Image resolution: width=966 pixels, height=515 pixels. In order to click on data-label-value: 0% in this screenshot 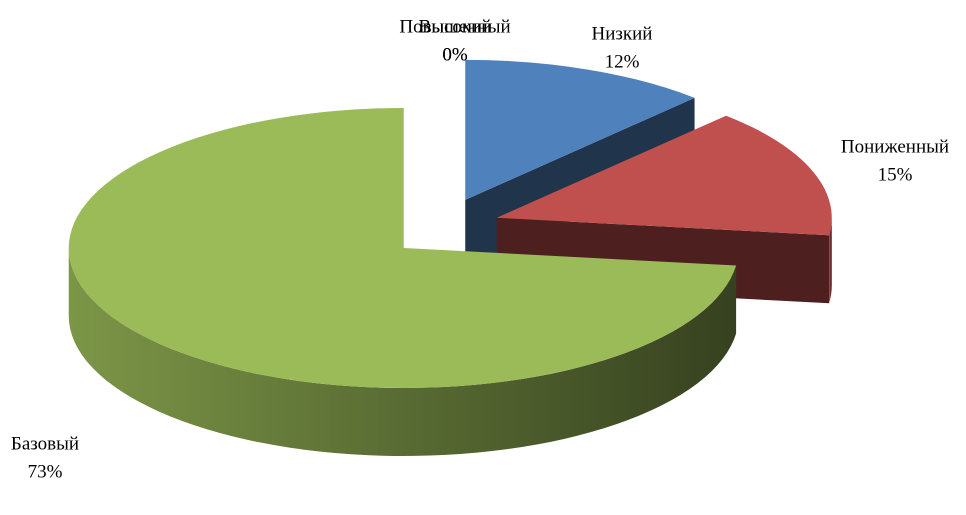, I will do `click(455, 54)`.